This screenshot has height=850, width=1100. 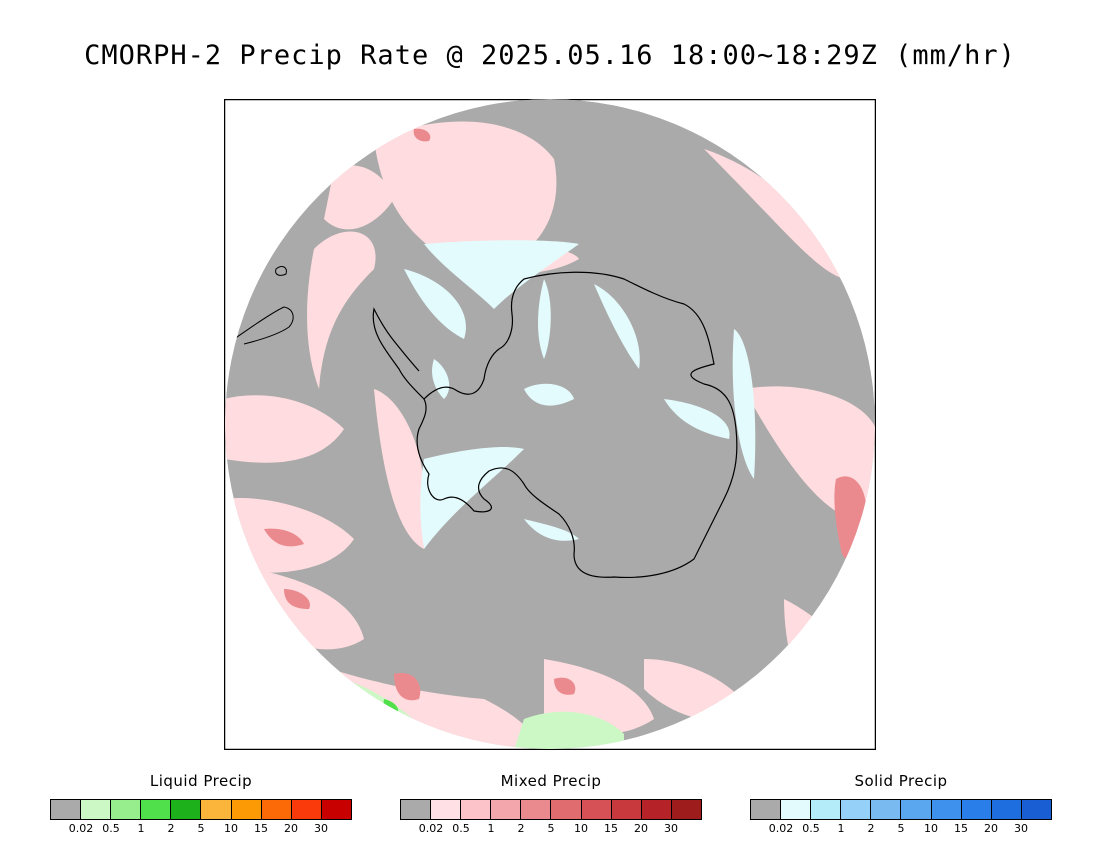 I want to click on legend-liquid: Liquid Precip 0.02 0.5 1 2 5 10 15 20 30, so click(x=201, y=807).